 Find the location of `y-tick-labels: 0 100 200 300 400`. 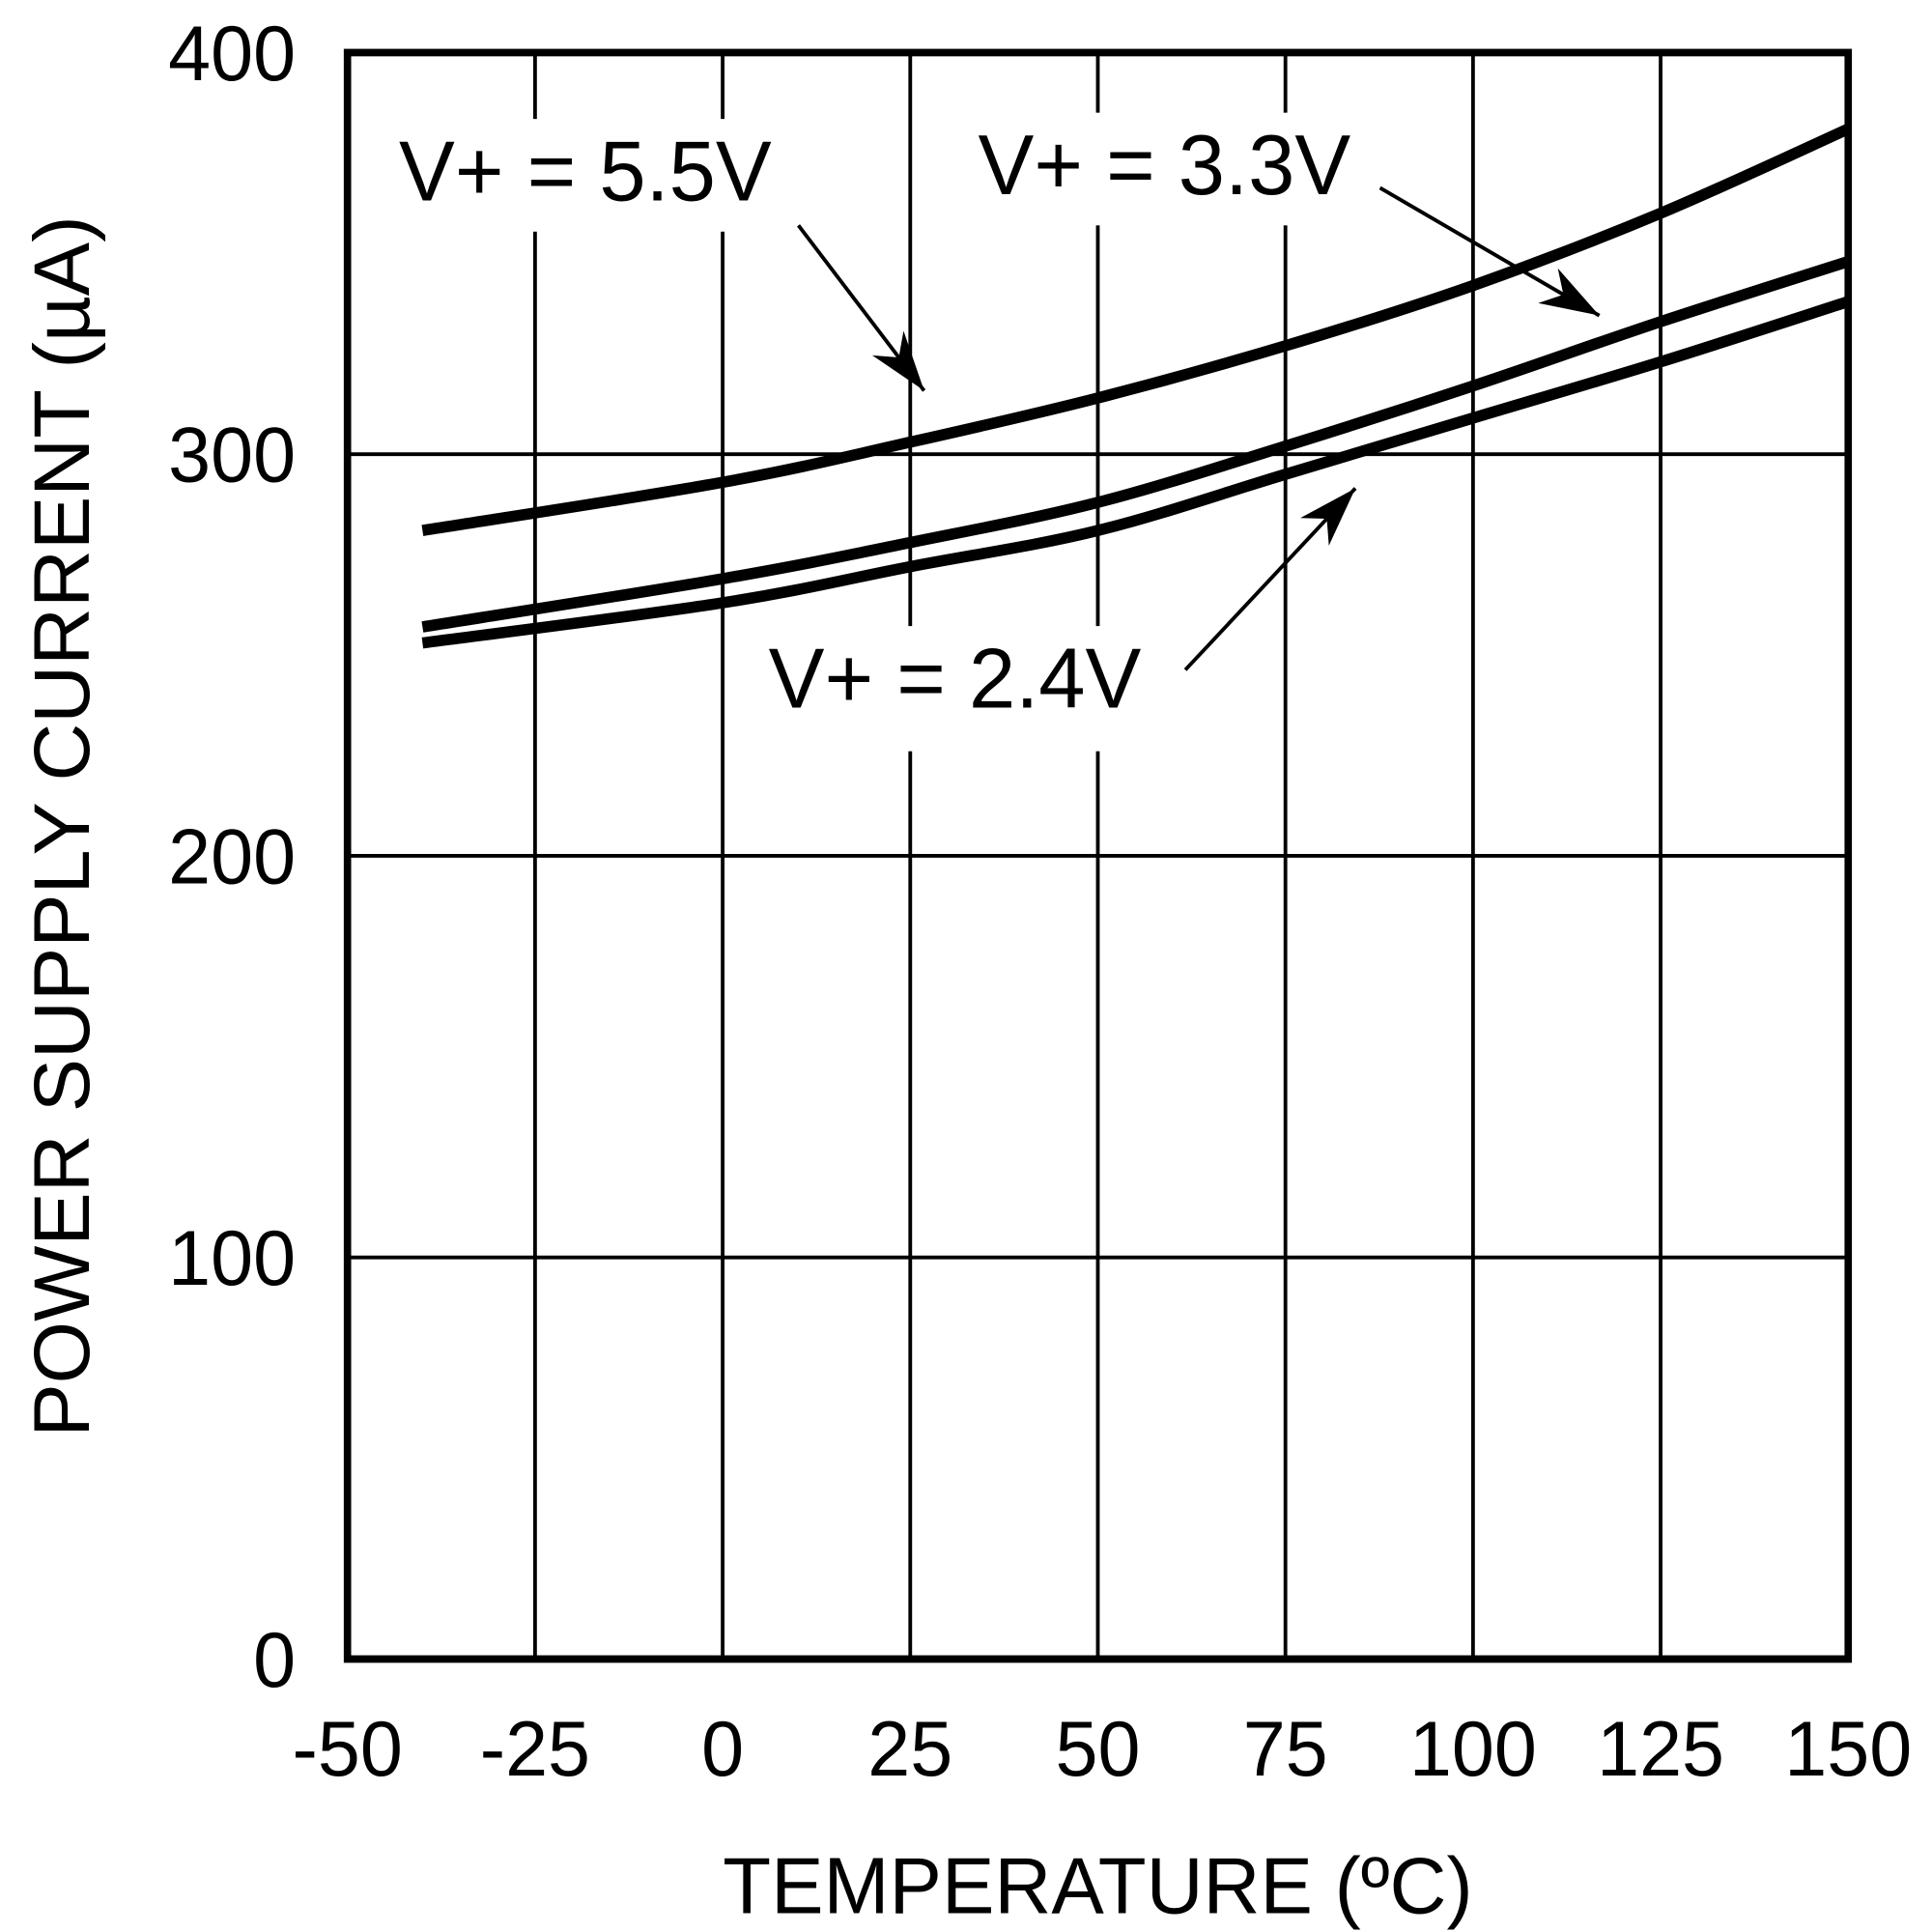

y-tick-labels: 0 100 200 300 400 is located at coordinates (232, 856).